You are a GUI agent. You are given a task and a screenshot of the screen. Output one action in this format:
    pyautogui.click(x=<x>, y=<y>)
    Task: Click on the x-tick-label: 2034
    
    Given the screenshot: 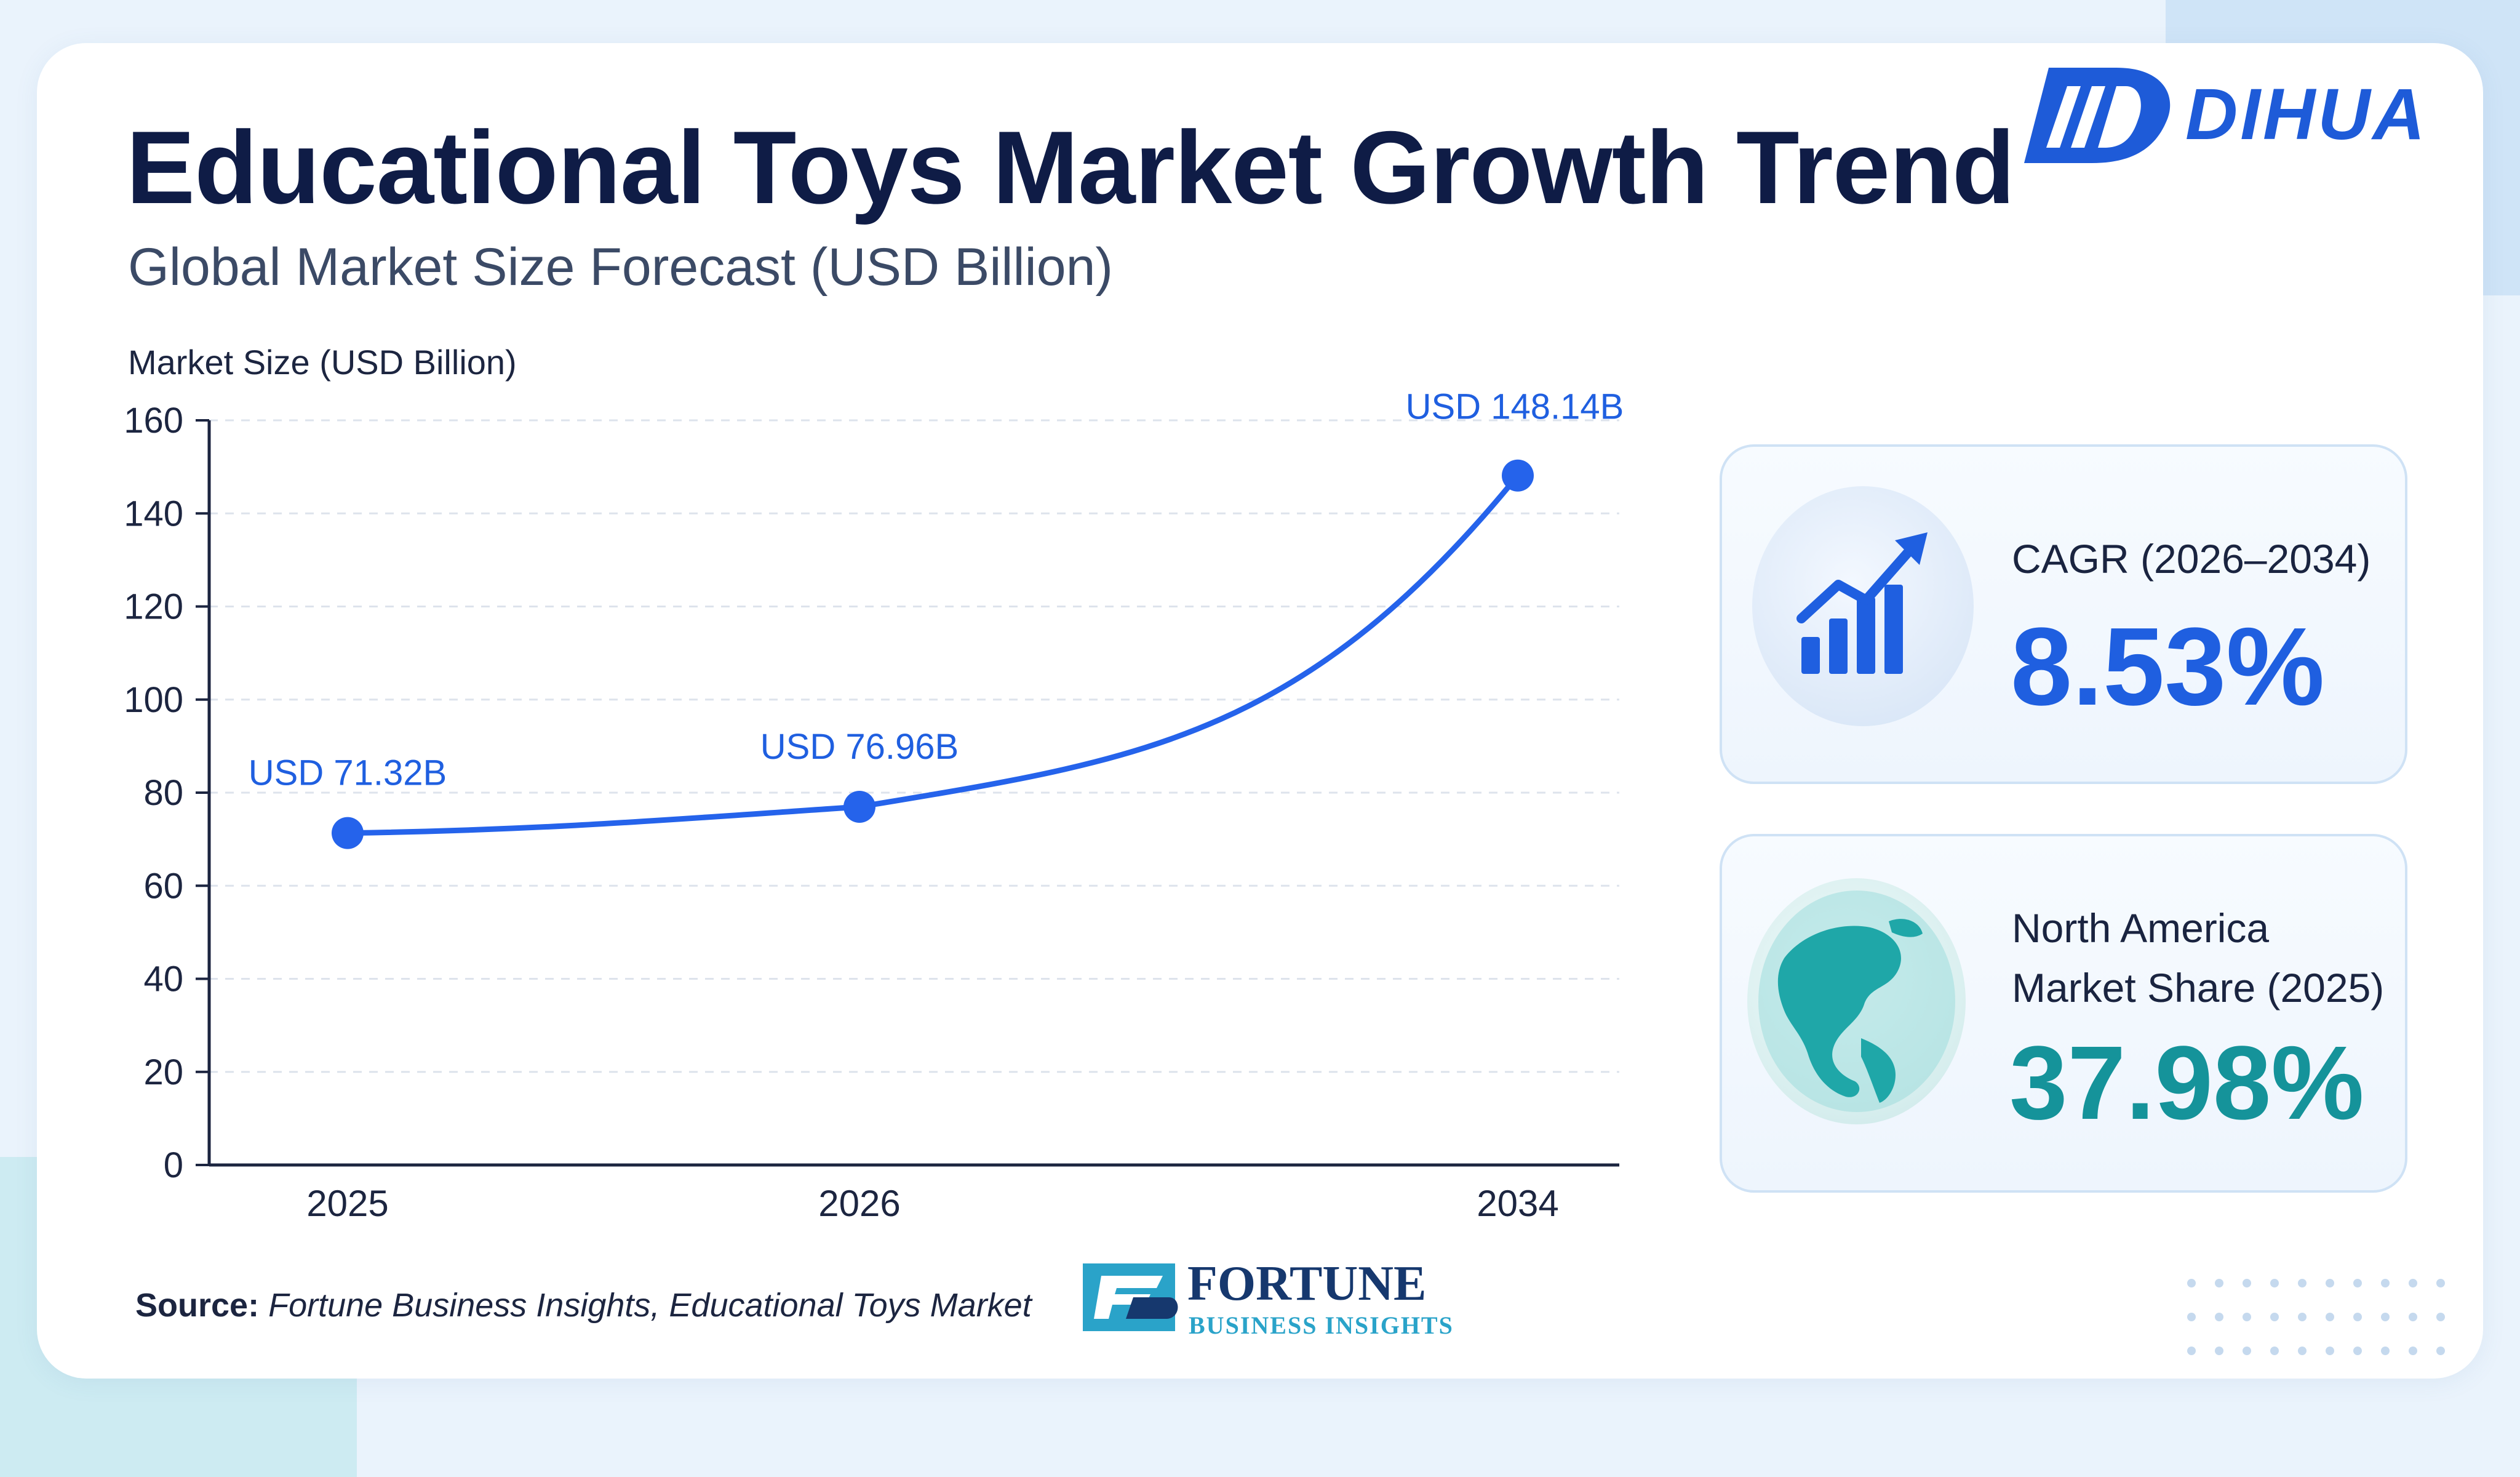 What is the action you would take?
    pyautogui.click(x=1517, y=1203)
    